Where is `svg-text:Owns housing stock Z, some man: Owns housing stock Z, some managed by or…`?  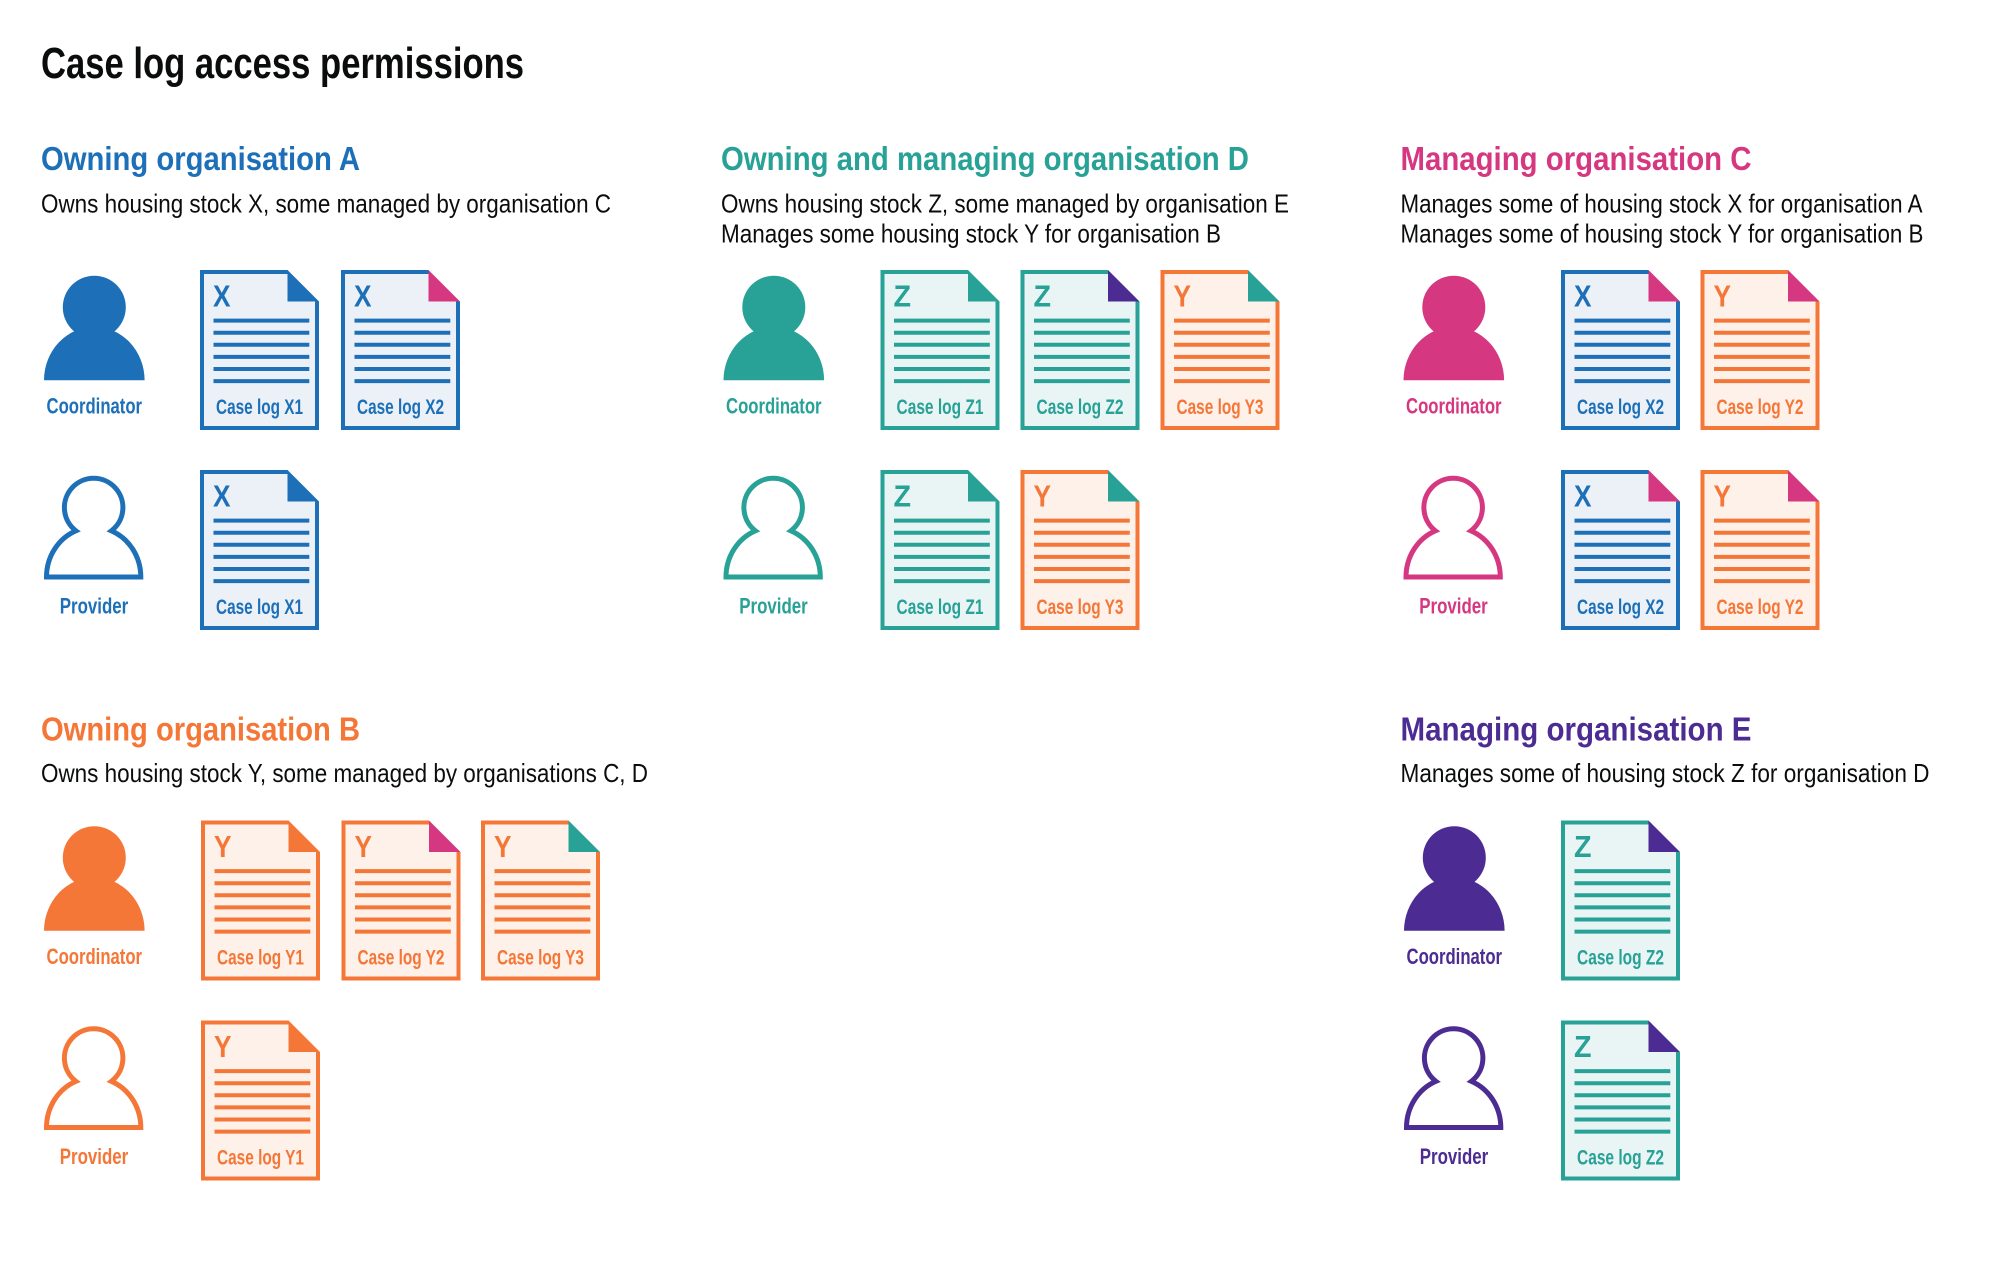 svg-text:Owns housing stock Z, some man: Owns housing stock Z, some managed by or… is located at coordinates (1005, 205).